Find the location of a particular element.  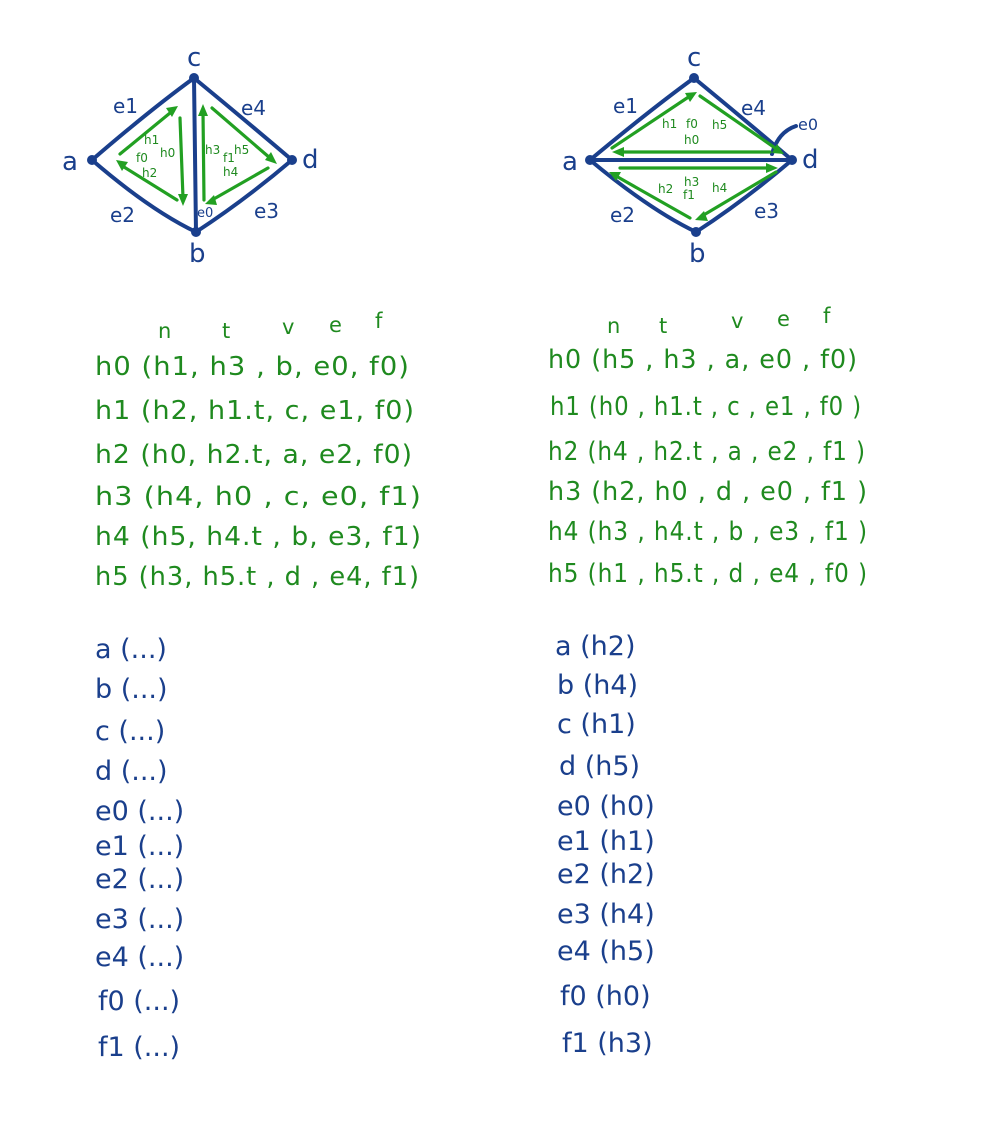

right-list-e1: e1 (h1) is located at coordinates (606, 841).